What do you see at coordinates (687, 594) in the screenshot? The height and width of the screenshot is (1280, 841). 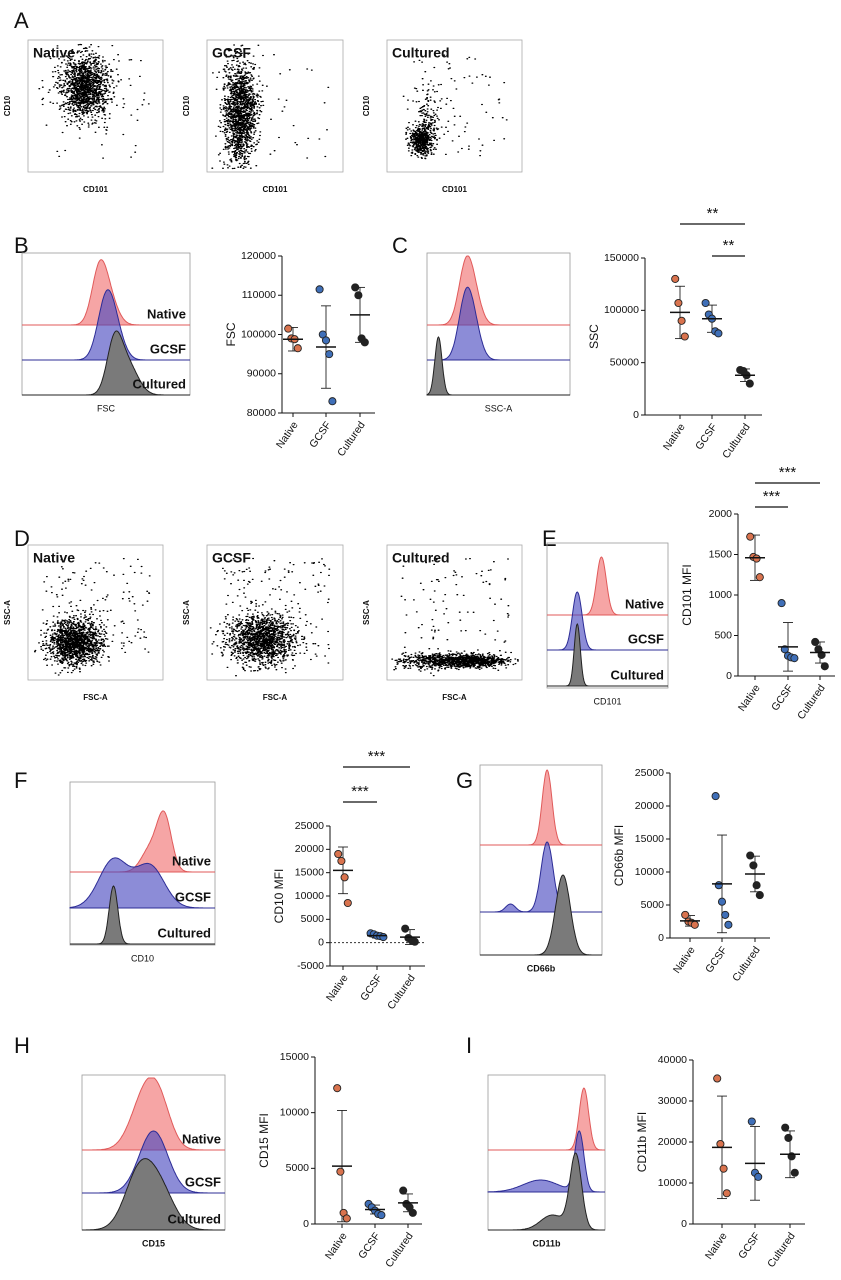 I see `y-axis-label: CD101 MFI` at bounding box center [687, 594].